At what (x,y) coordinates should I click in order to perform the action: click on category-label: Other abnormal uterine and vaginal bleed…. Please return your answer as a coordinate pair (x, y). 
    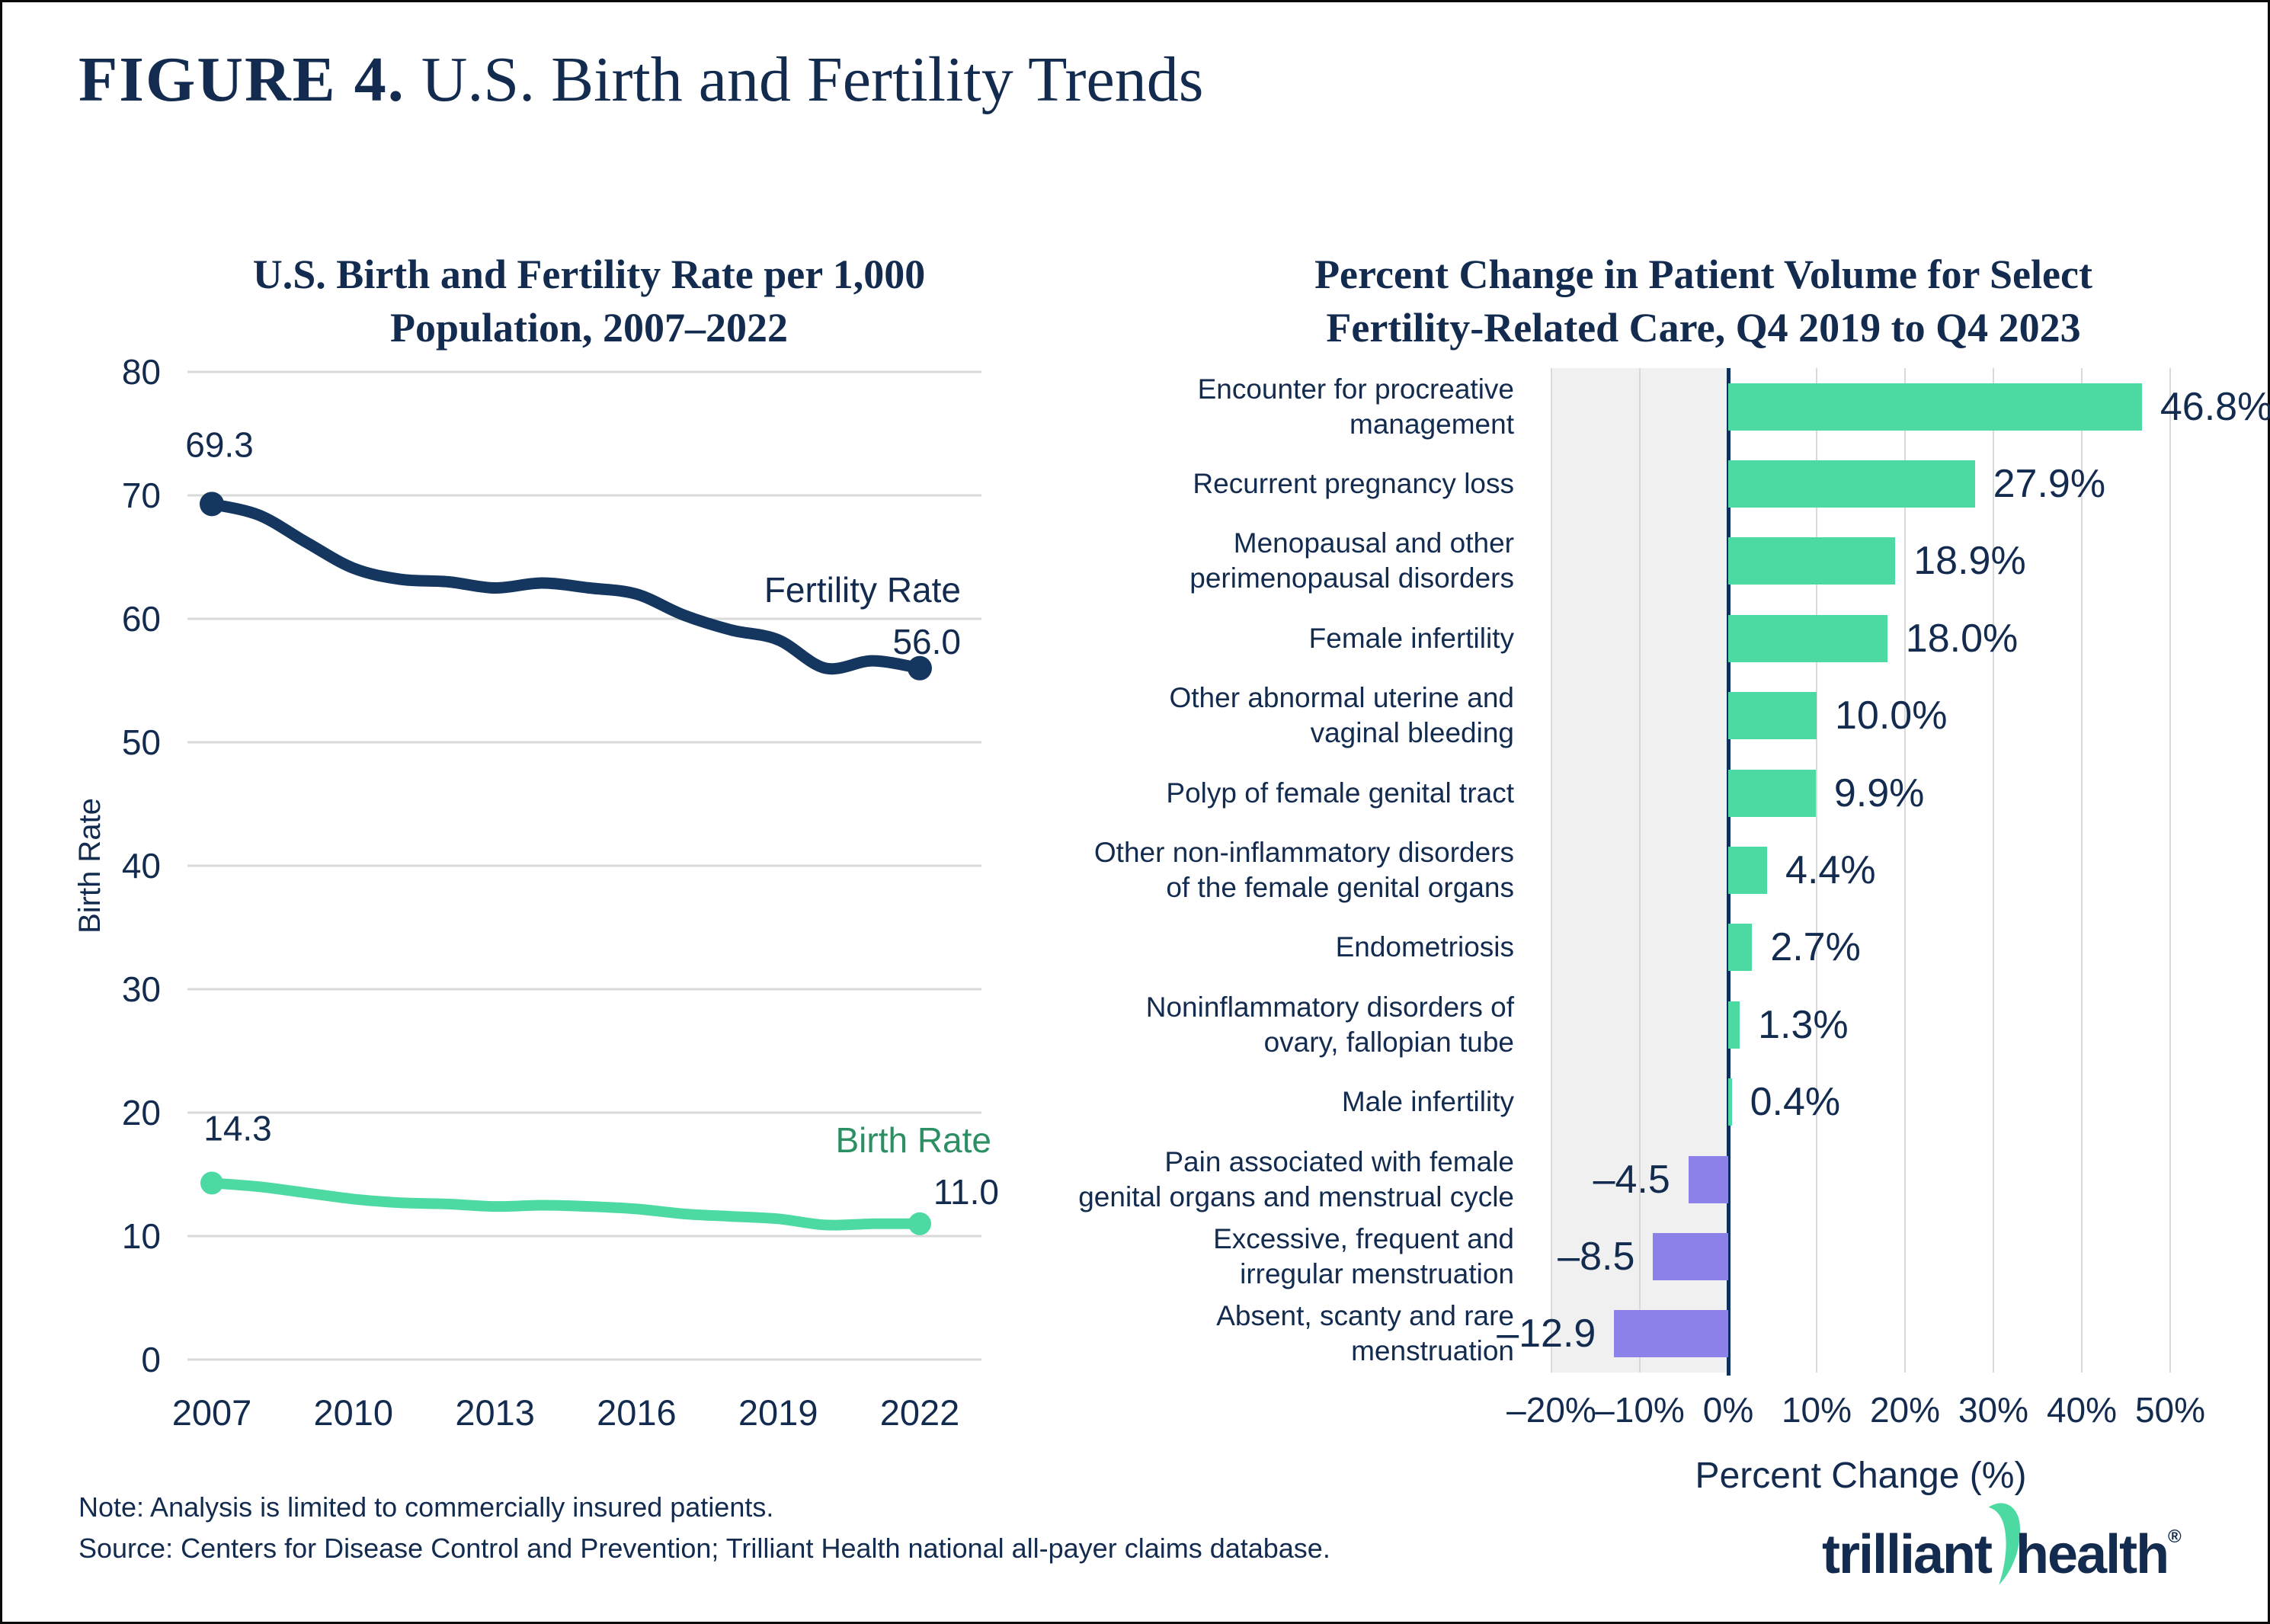
    Looking at the image, I should click on (1342, 716).